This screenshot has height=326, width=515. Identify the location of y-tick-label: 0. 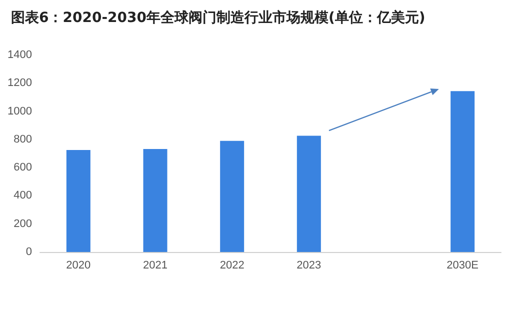
(29, 252).